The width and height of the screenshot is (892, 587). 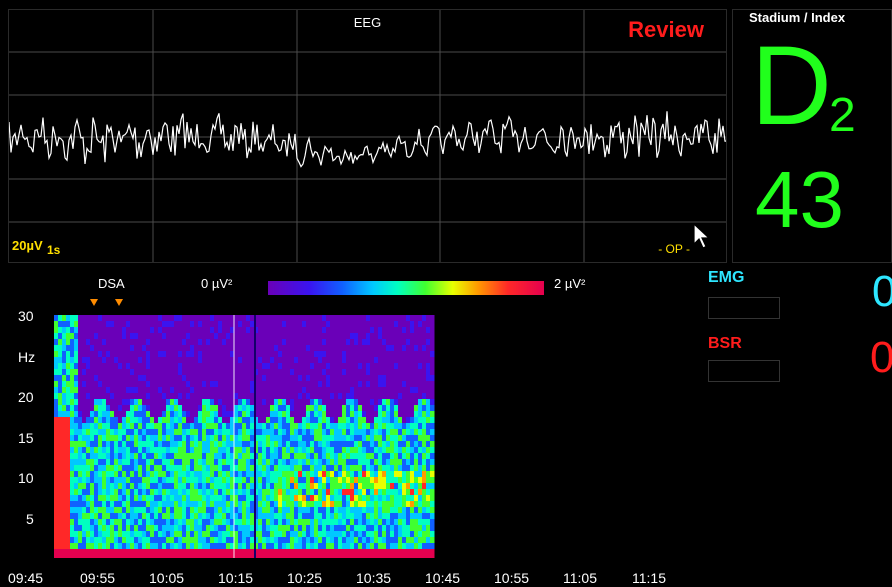 I want to click on colorbar-max-label: 2 µV², so click(x=570, y=283).